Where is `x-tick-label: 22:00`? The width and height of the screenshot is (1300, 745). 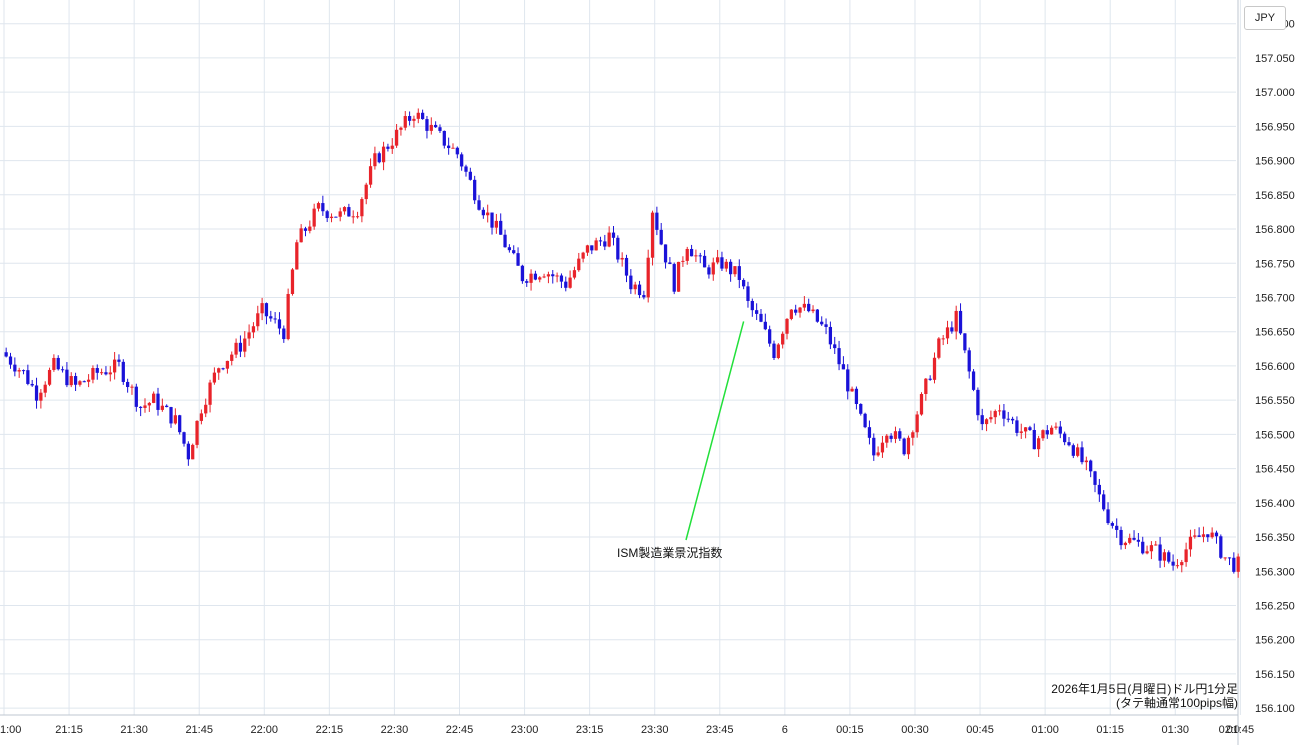
x-tick-label: 22:00 is located at coordinates (265, 730).